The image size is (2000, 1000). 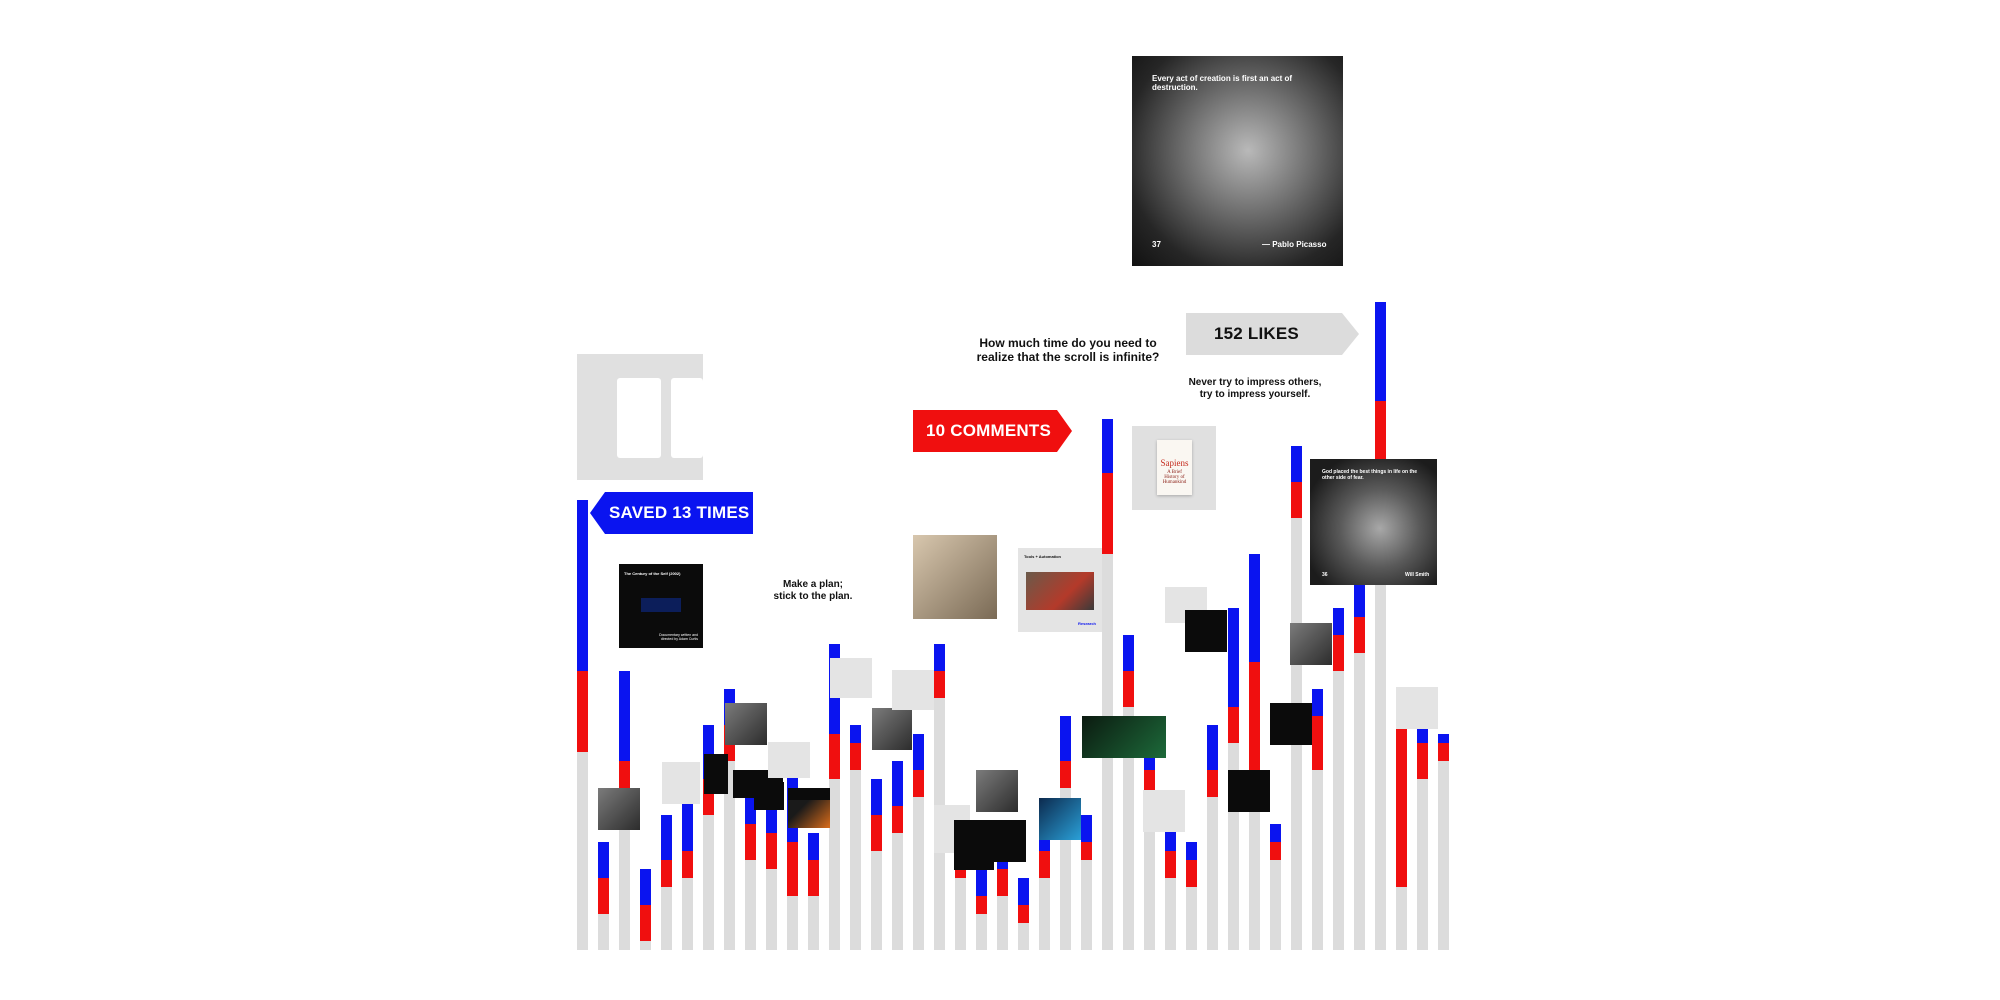 What do you see at coordinates (897, 783) in the screenshot?
I see `bar-16-saves-segment` at bounding box center [897, 783].